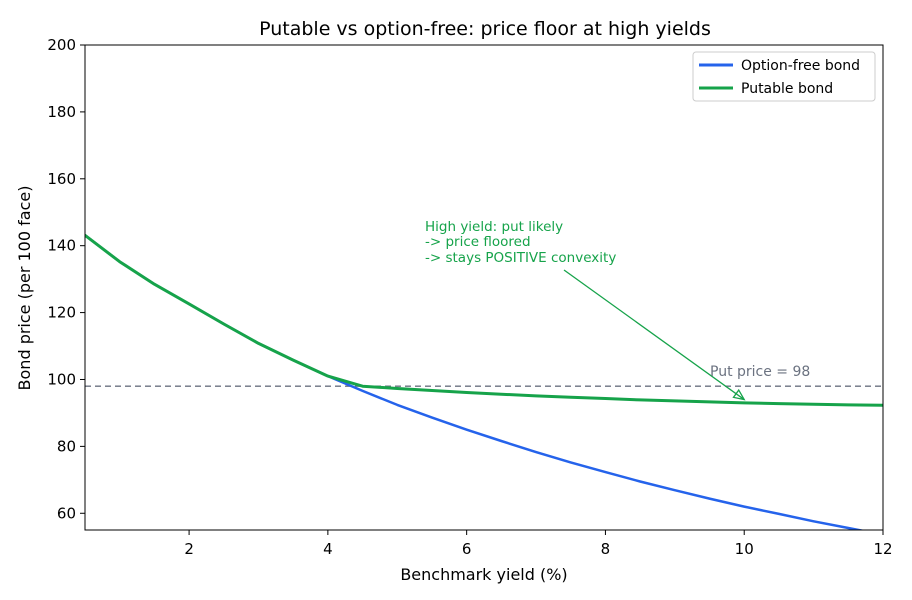  I want to click on legend-box, so click(784, 76).